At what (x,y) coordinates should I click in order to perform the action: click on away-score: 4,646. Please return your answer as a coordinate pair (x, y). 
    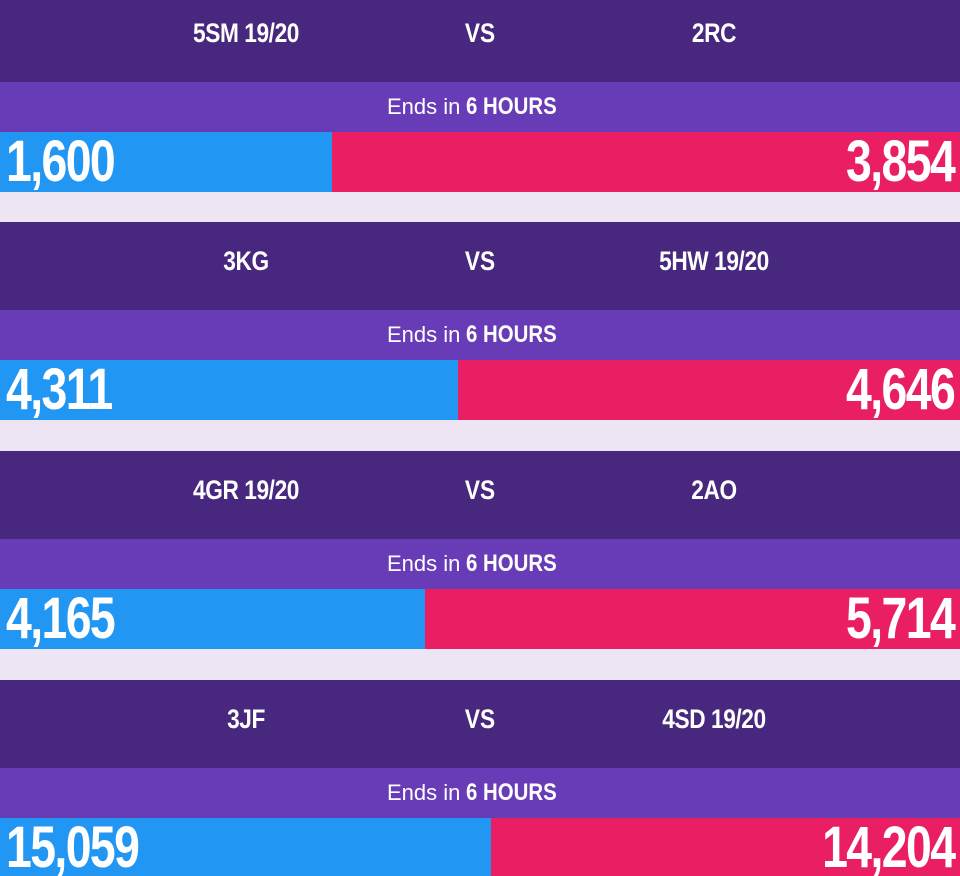
    Looking at the image, I should click on (900, 390).